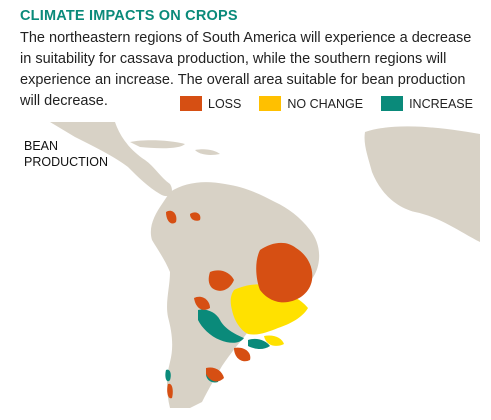 Image resolution: width=491 pixels, height=420 pixels. What do you see at coordinates (66, 162) in the screenshot?
I see `map-label-line2: PRODUCTION` at bounding box center [66, 162].